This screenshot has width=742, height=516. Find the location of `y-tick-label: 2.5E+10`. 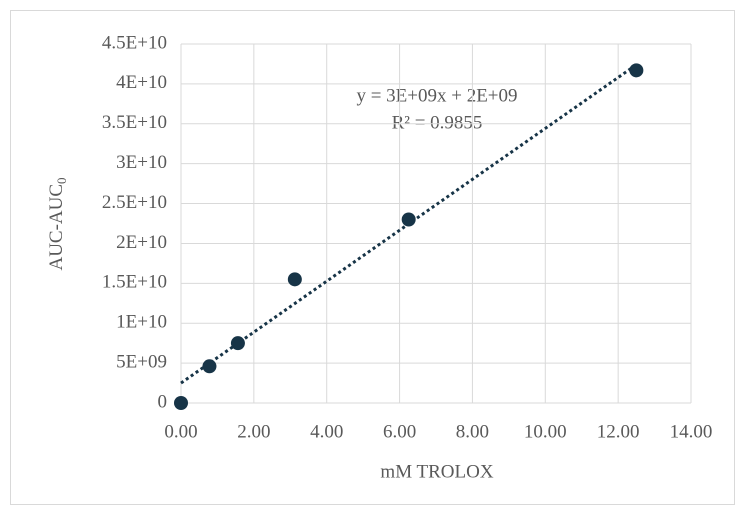

y-tick-label: 2.5E+10 is located at coordinates (134, 202).